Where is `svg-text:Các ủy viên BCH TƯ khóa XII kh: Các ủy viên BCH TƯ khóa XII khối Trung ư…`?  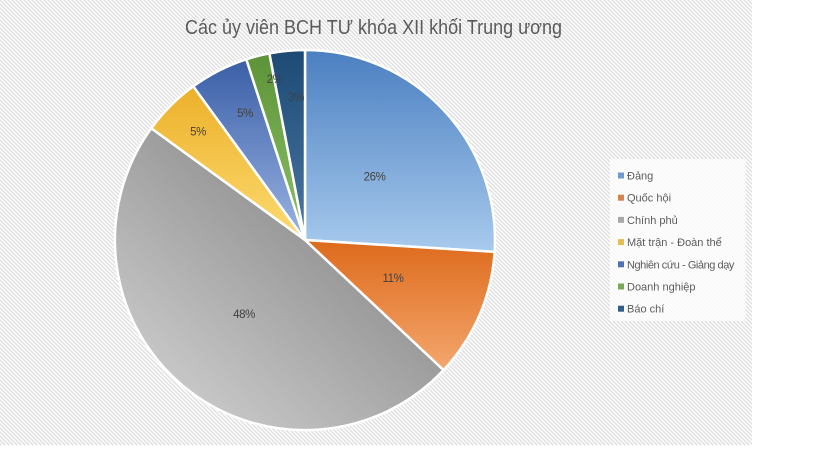 svg-text:Các ủy viên BCH TƯ khóa XII kh: Các ủy viên BCH TƯ khóa XII khối Trung ư… is located at coordinates (373, 28).